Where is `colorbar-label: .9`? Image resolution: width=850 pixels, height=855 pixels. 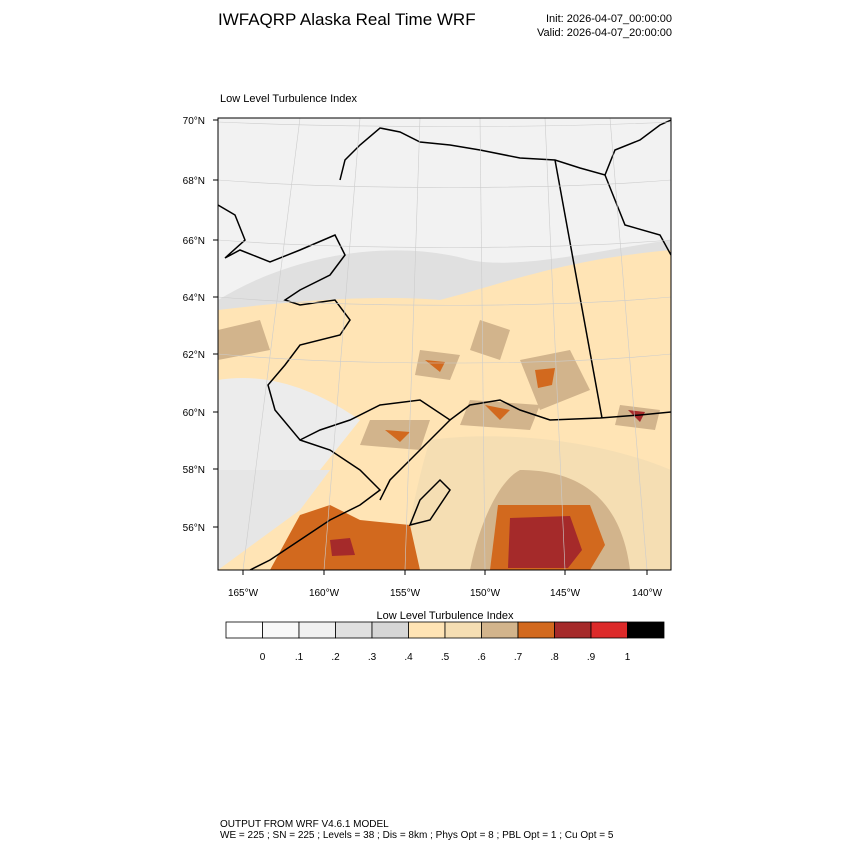
colorbar-label: .9 is located at coordinates (591, 657).